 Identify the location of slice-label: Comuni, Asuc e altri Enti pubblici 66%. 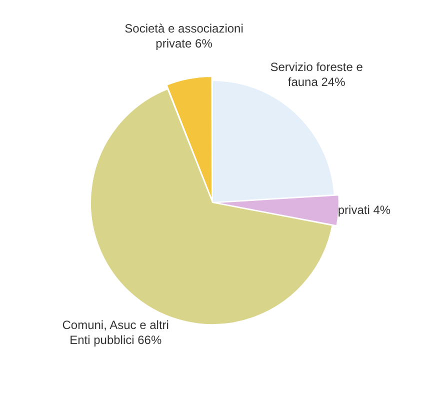
(115, 332).